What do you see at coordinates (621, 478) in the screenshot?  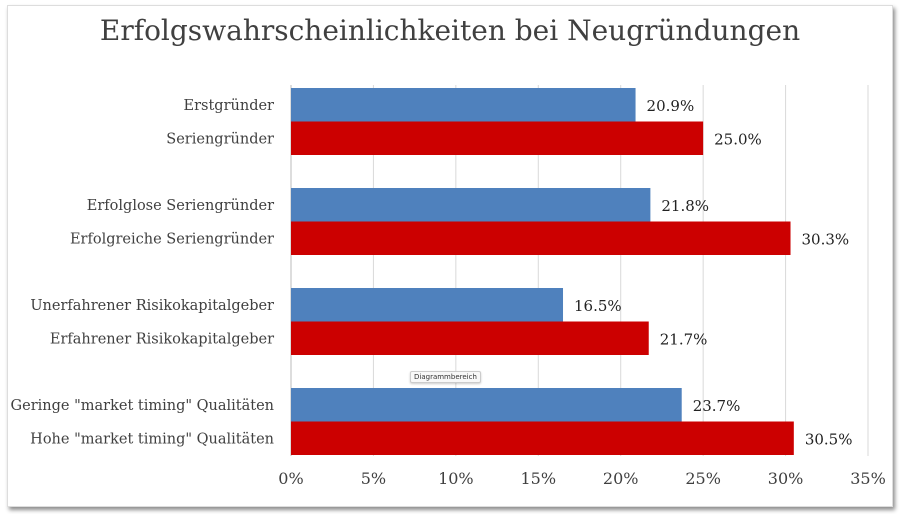 I see `x-tick-label: 20%` at bounding box center [621, 478].